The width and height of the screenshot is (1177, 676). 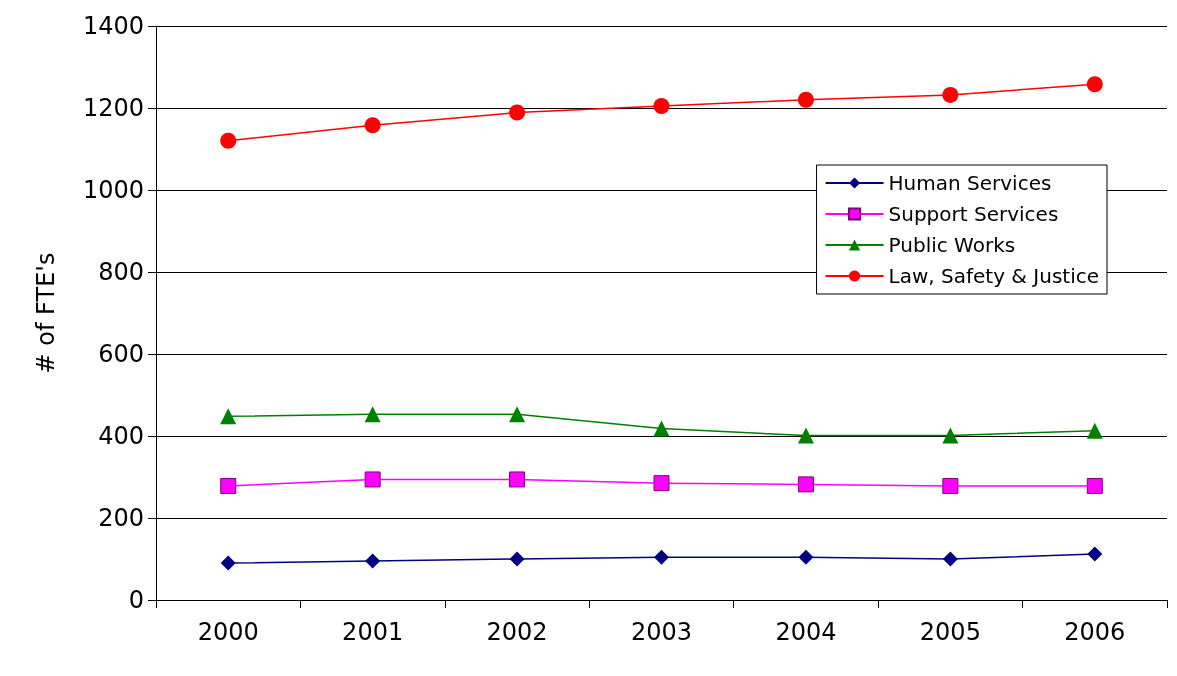 What do you see at coordinates (373, 632) in the screenshot?
I see `x-tick-label: 2001` at bounding box center [373, 632].